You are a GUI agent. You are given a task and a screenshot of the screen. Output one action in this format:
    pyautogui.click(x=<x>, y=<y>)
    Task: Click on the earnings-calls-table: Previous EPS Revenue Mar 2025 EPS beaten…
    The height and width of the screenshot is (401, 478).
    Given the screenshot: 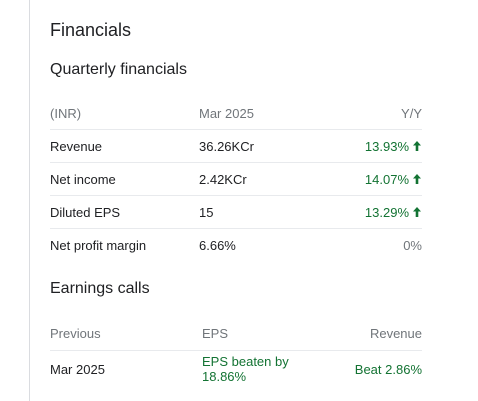 What is the action you would take?
    pyautogui.click(x=236, y=353)
    